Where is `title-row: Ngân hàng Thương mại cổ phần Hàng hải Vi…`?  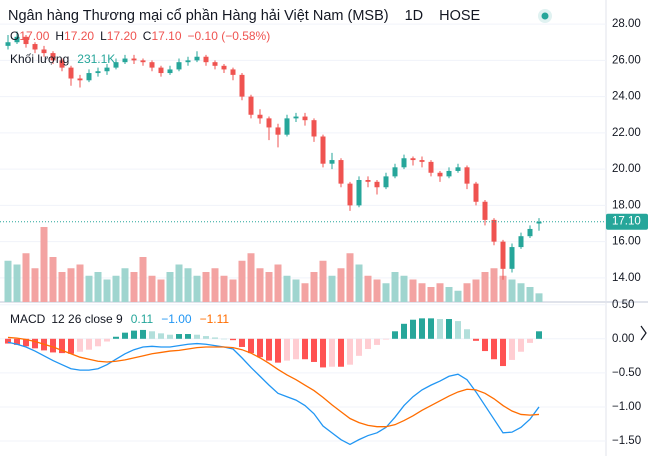 title-row: Ngân hàng Thương mại cổ phần Hàng hải Vi… is located at coordinates (244, 16).